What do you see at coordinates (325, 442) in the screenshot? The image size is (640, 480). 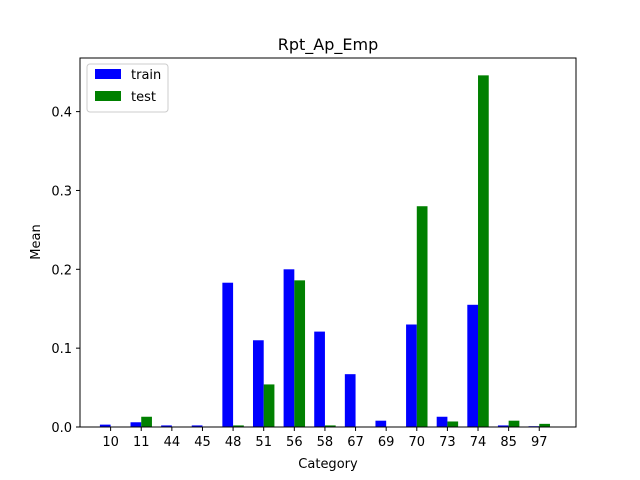 I see `x-tick-label: 58` at bounding box center [325, 442].